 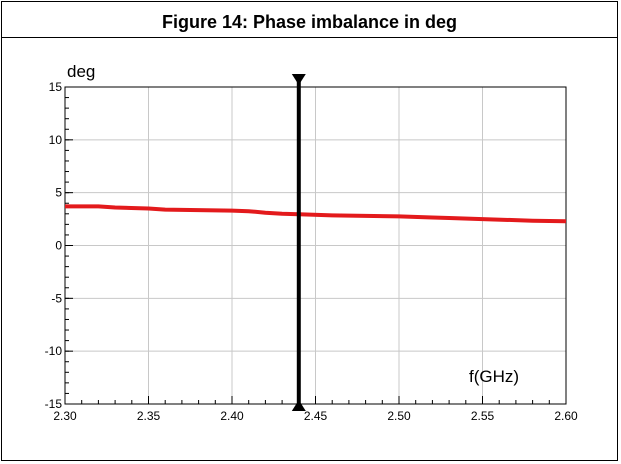 I want to click on series-line, so click(x=316, y=214).